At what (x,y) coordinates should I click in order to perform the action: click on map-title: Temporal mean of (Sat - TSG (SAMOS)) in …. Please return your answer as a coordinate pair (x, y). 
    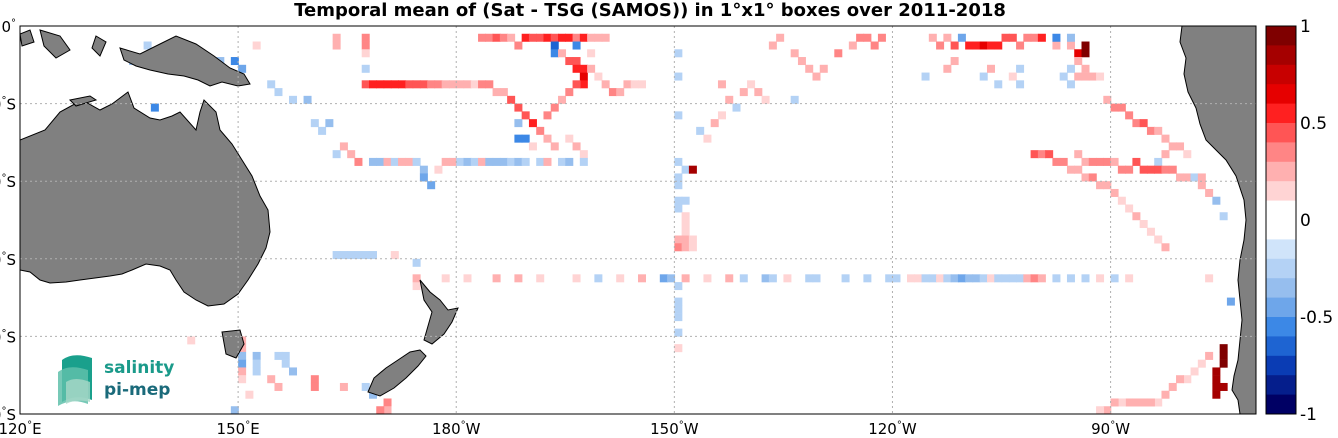
    Looking at the image, I should click on (650, 10).